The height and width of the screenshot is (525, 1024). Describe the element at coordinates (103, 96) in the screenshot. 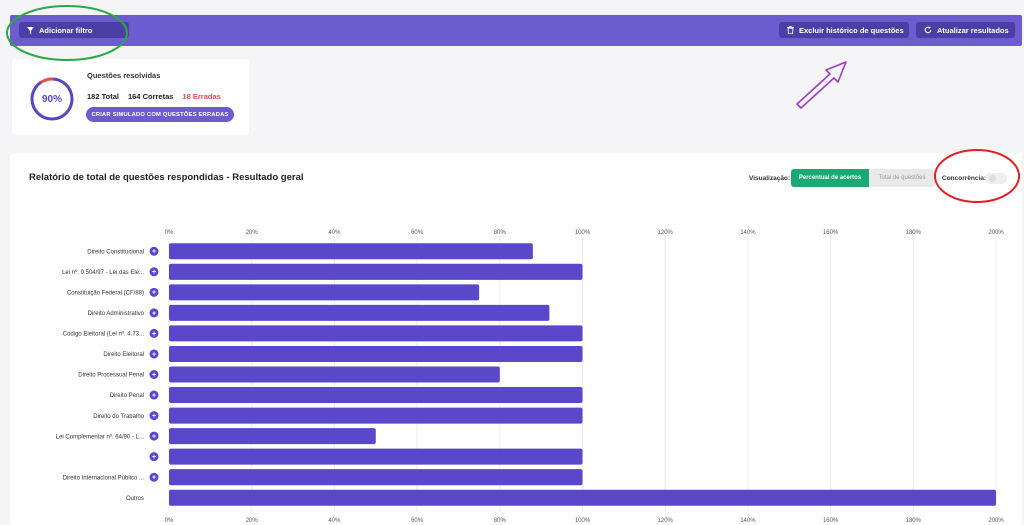

I see `total-count: 182 Total` at that location.